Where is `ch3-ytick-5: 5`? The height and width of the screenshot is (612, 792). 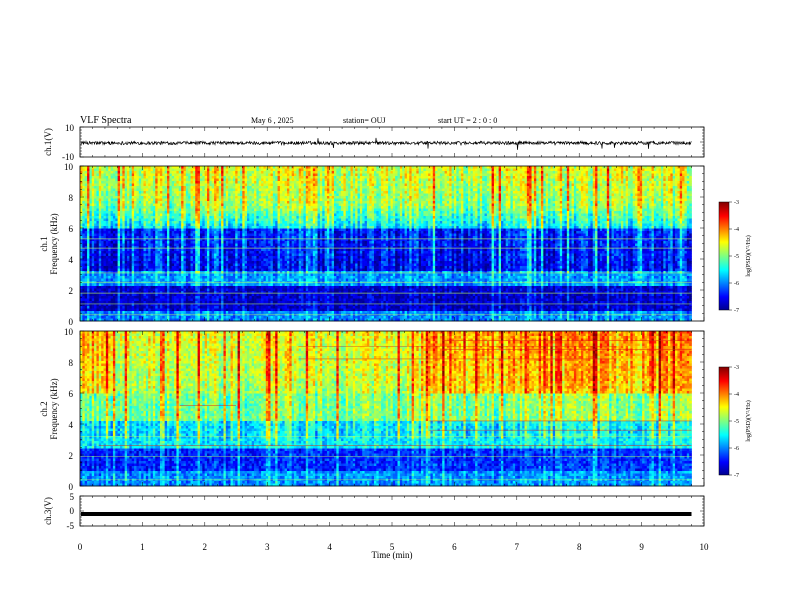
ch3-ytick-5: 5 is located at coordinates (72, 497).